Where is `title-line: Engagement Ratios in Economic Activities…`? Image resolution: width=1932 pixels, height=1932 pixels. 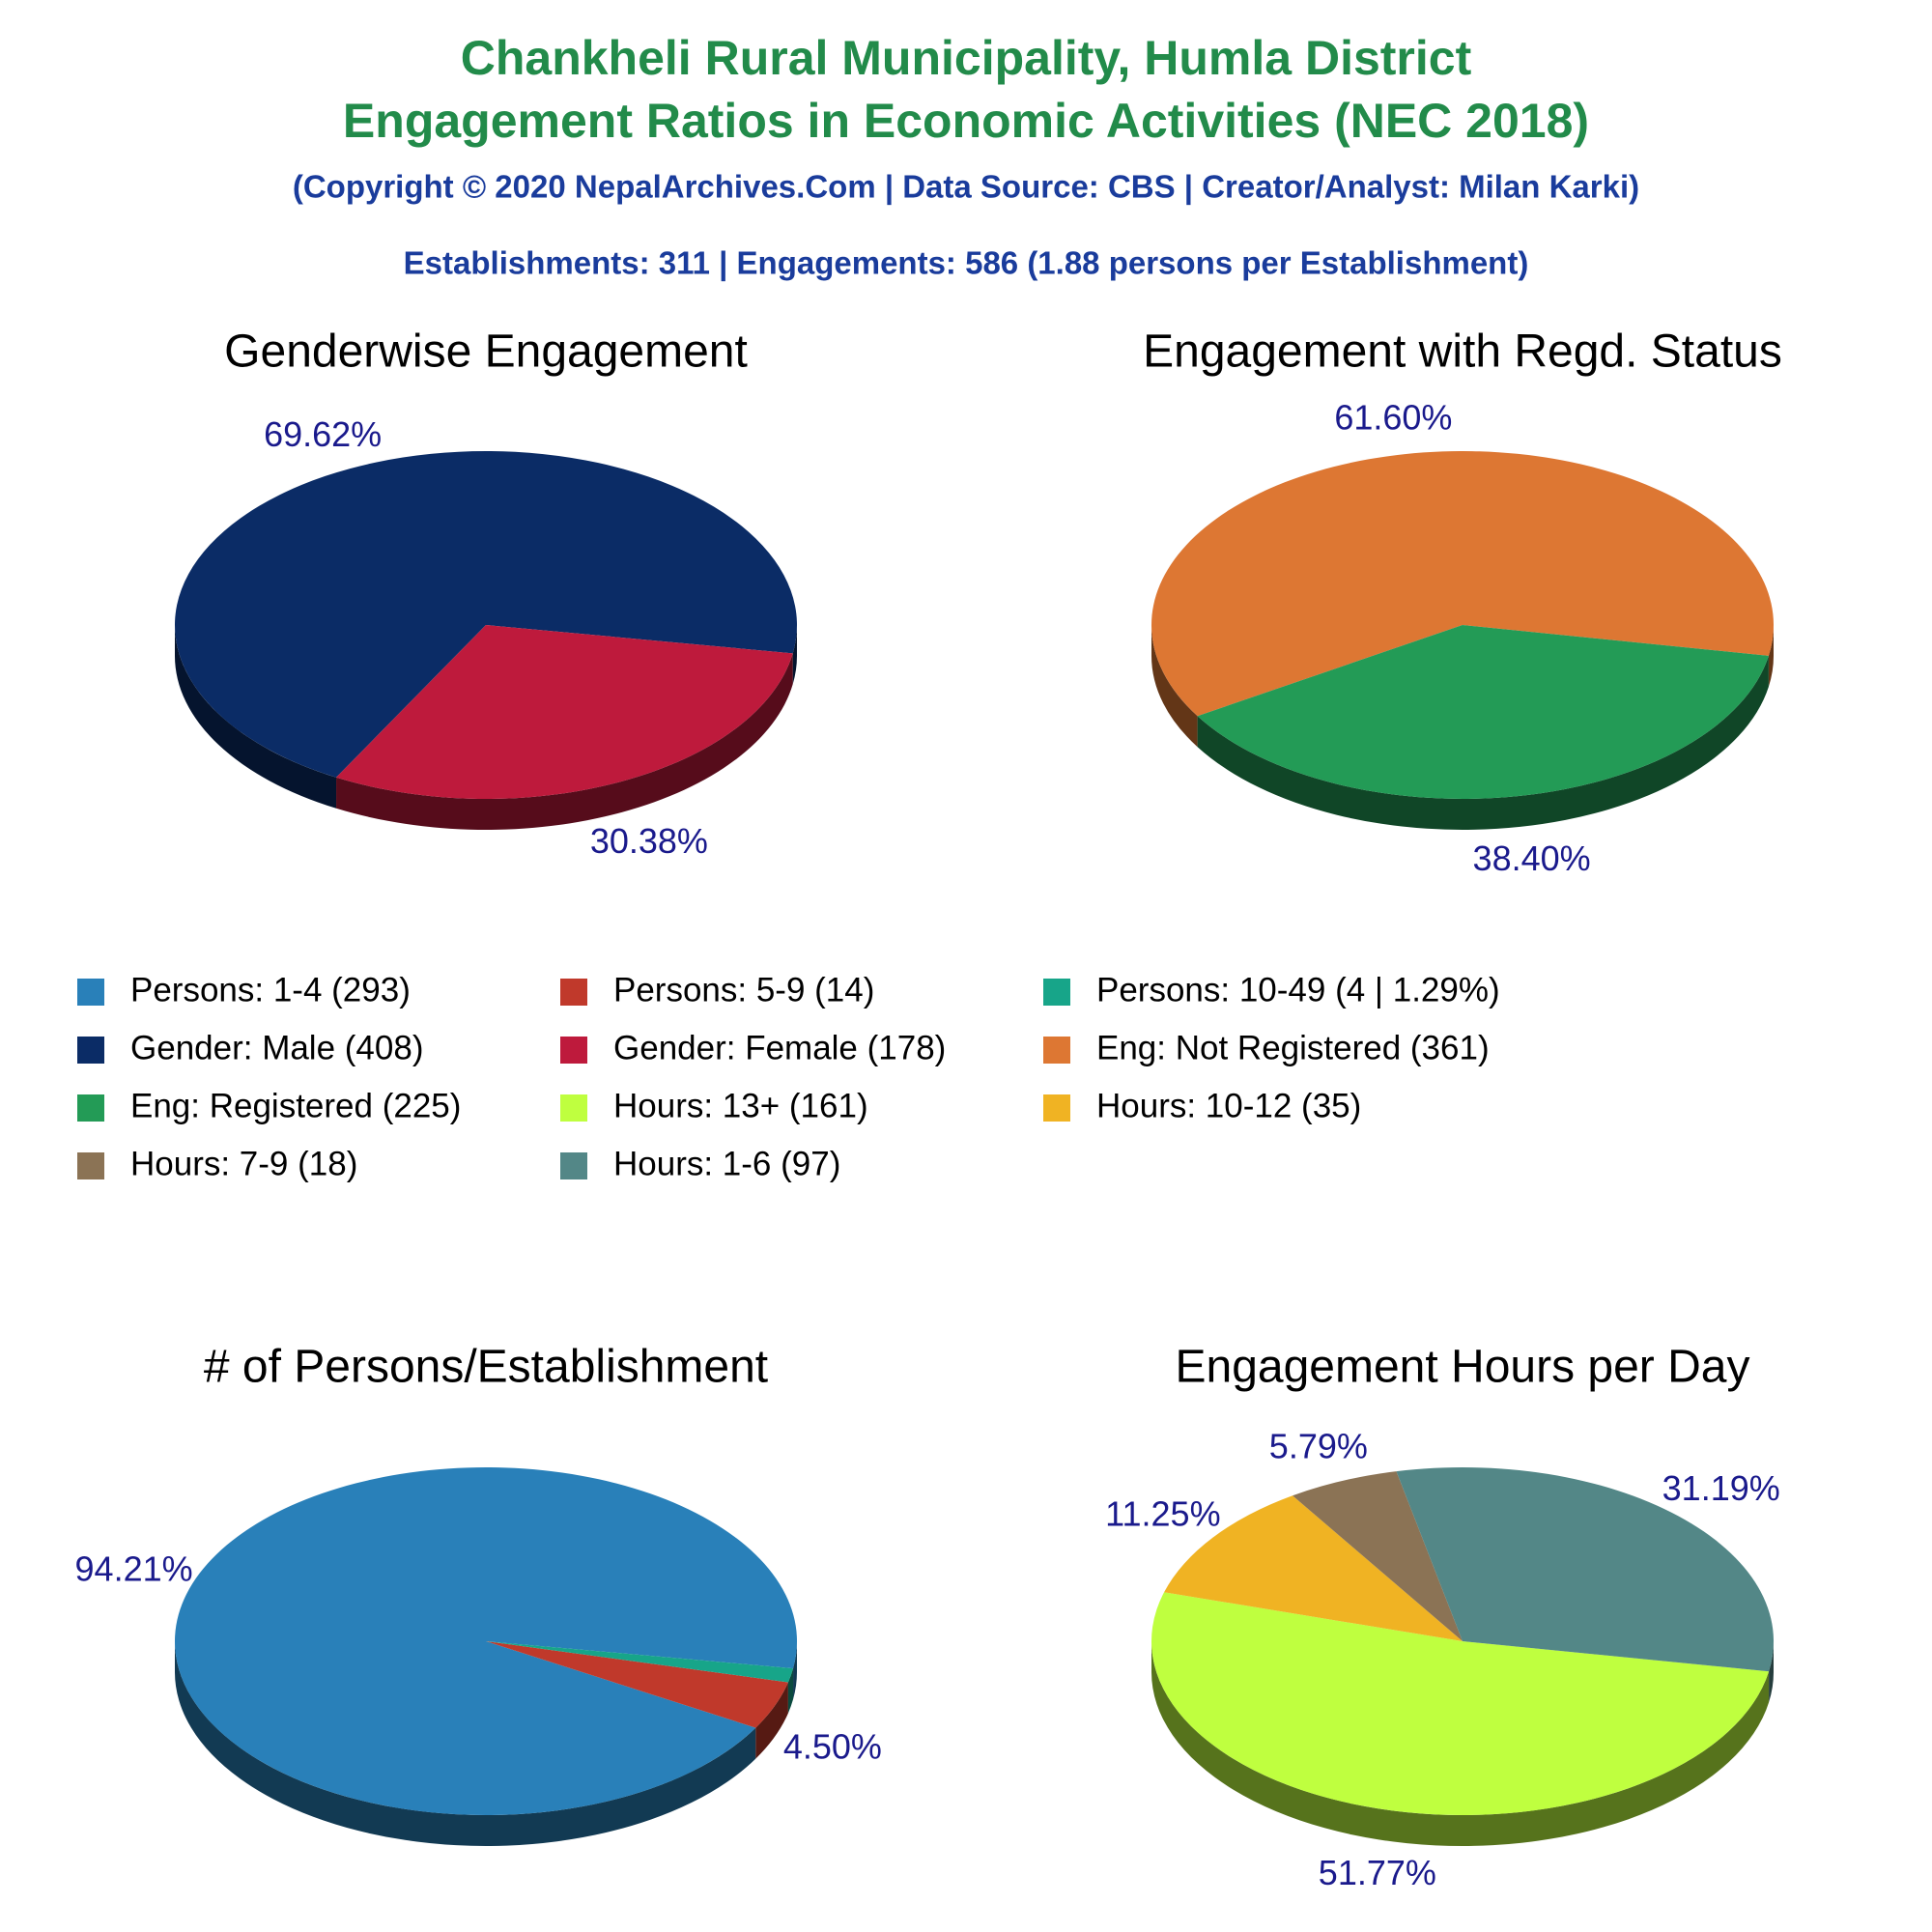 title-line: Engagement Ratios in Economic Activities… is located at coordinates (966, 121).